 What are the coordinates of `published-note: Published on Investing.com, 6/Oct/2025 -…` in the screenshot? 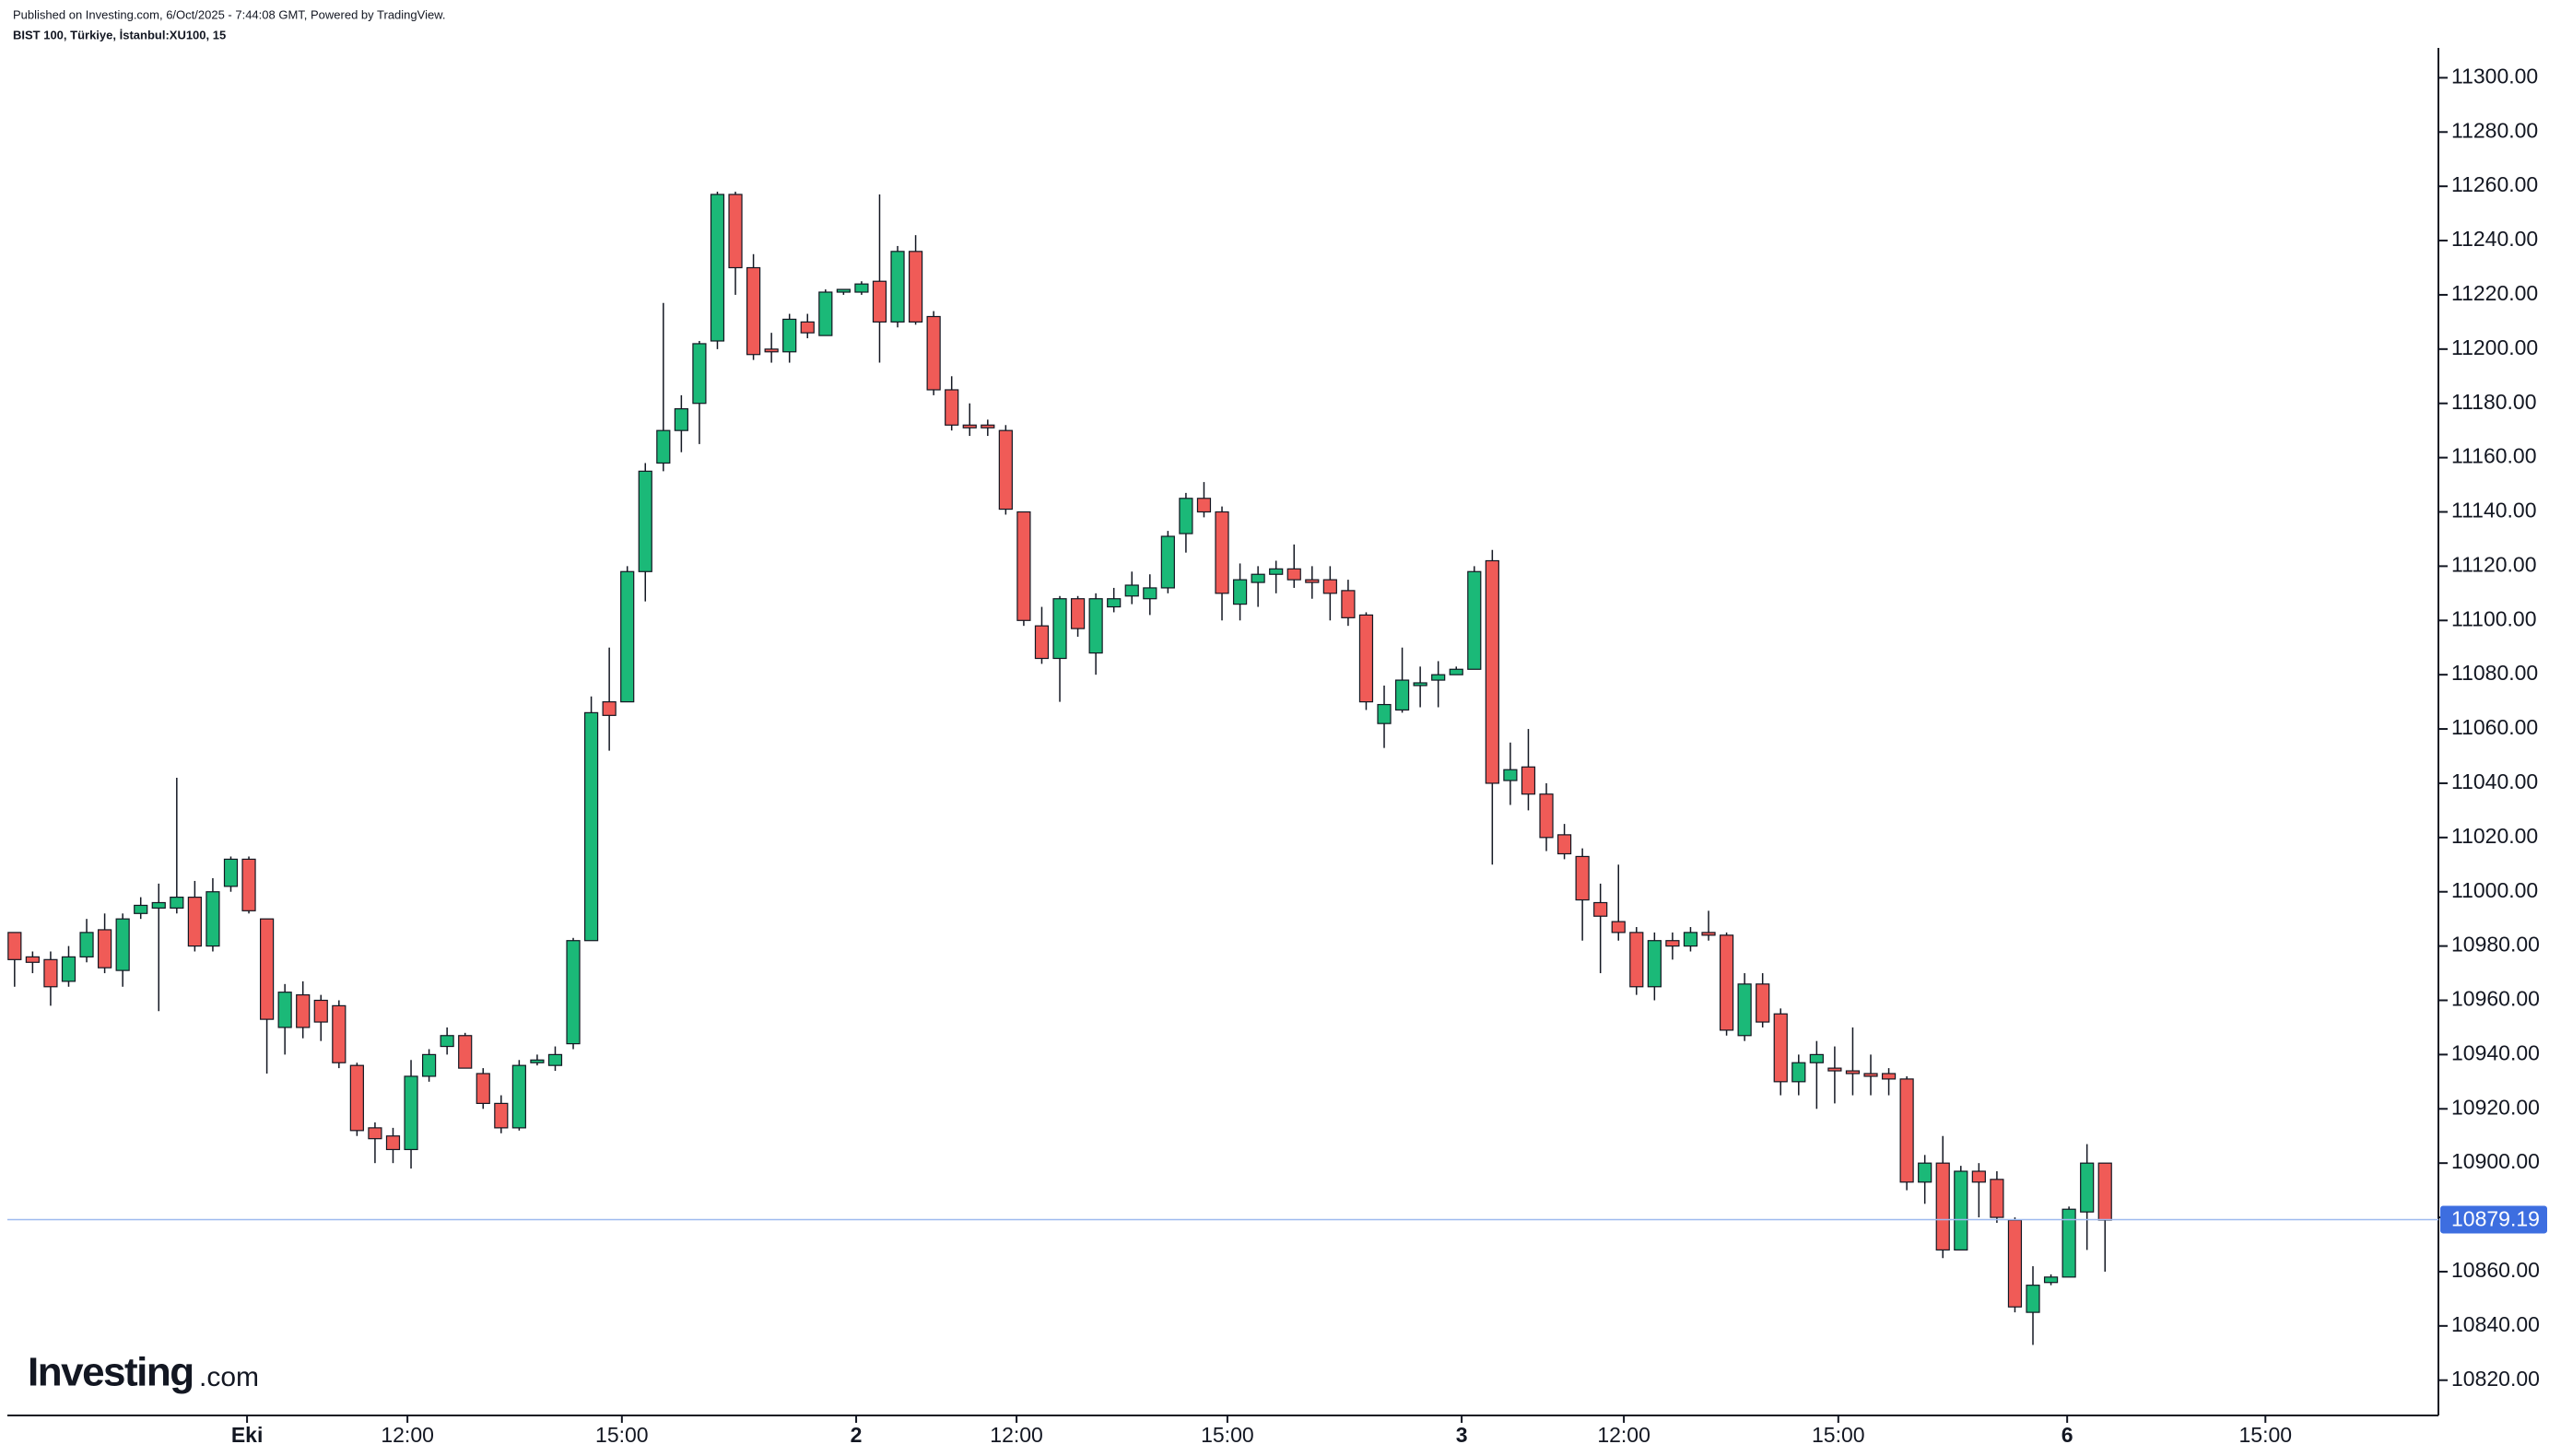 It's located at (229, 14).